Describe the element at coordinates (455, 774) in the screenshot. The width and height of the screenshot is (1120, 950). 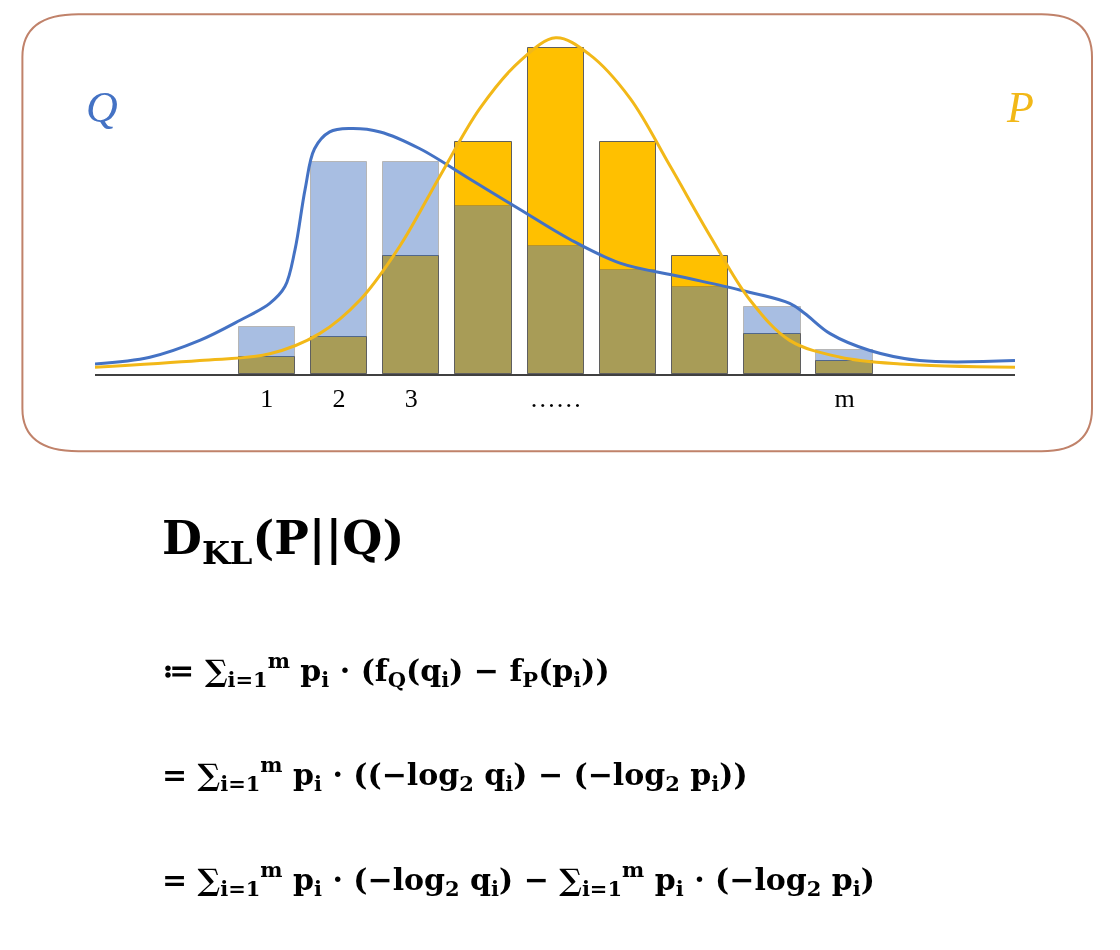
I see `text: = ∑$_{i=1}$$^{m}$ p$_{i}$ · ((−log$_{2}$ q$_{i}$) − (−log$_{2}$ p$_{i}$))` at that location.